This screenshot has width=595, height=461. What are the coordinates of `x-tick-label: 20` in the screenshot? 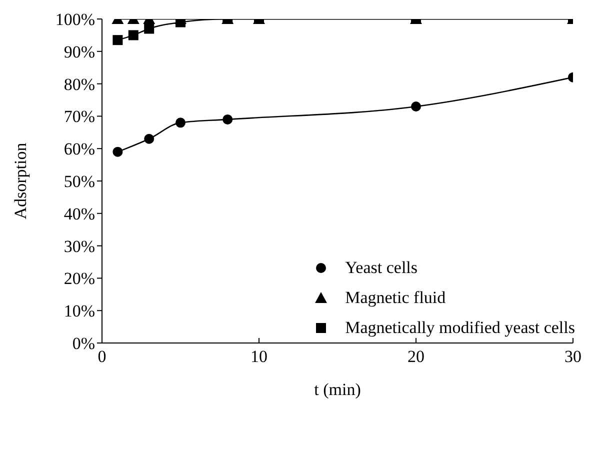 It's located at (416, 356).